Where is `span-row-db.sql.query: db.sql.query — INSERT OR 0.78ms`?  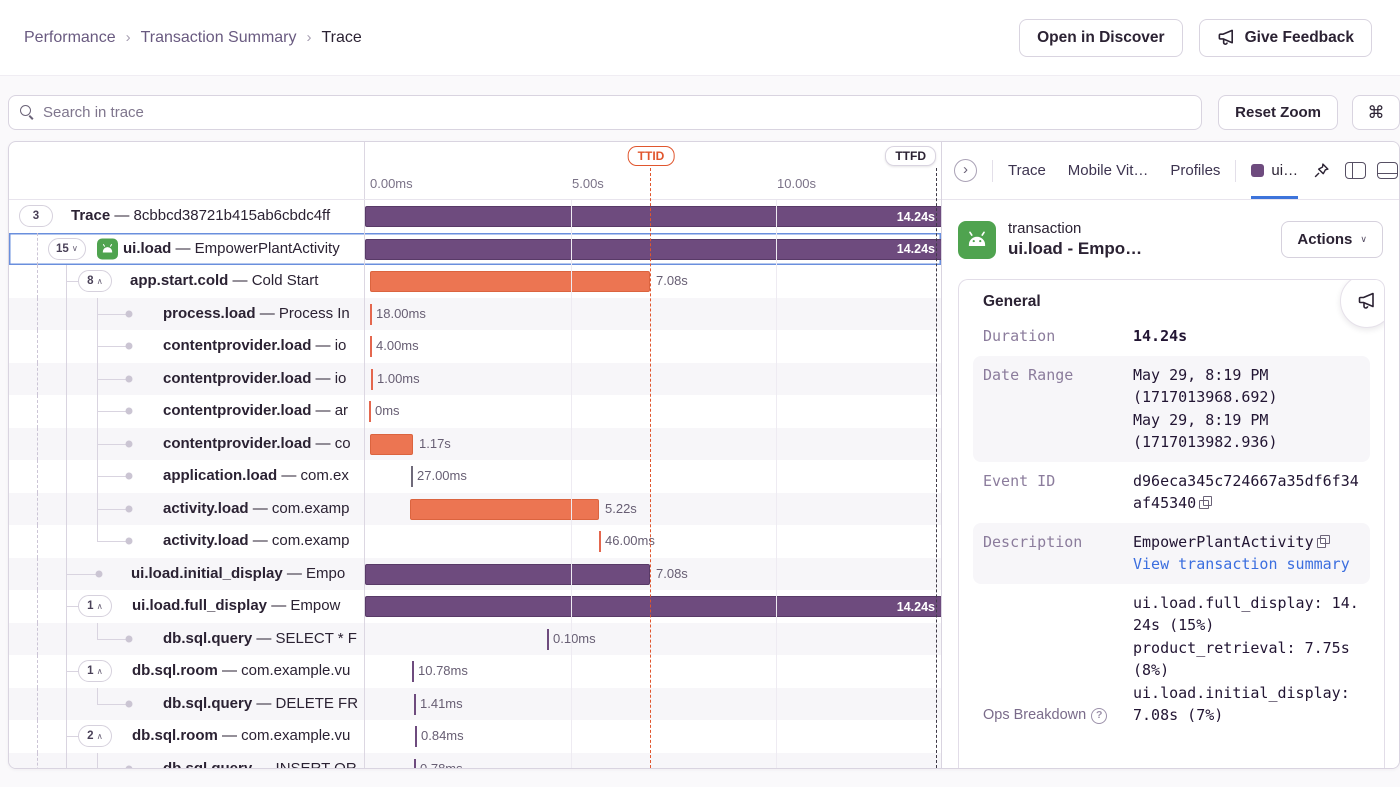 span-row-db.sql.query: db.sql.query — INSERT OR 0.78ms is located at coordinates (475, 760).